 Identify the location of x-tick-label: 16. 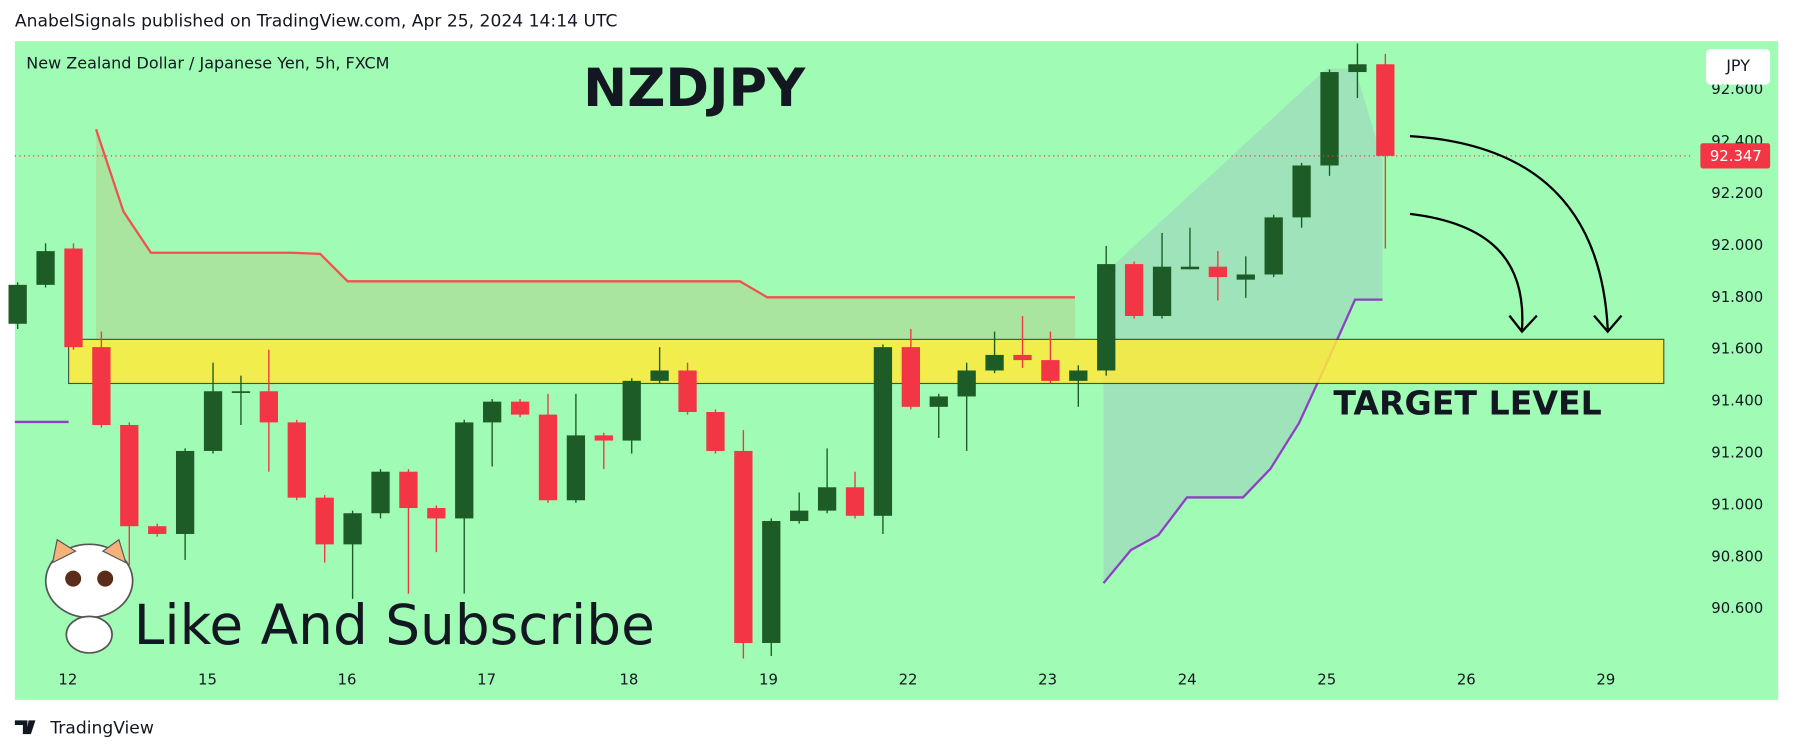
(347, 679).